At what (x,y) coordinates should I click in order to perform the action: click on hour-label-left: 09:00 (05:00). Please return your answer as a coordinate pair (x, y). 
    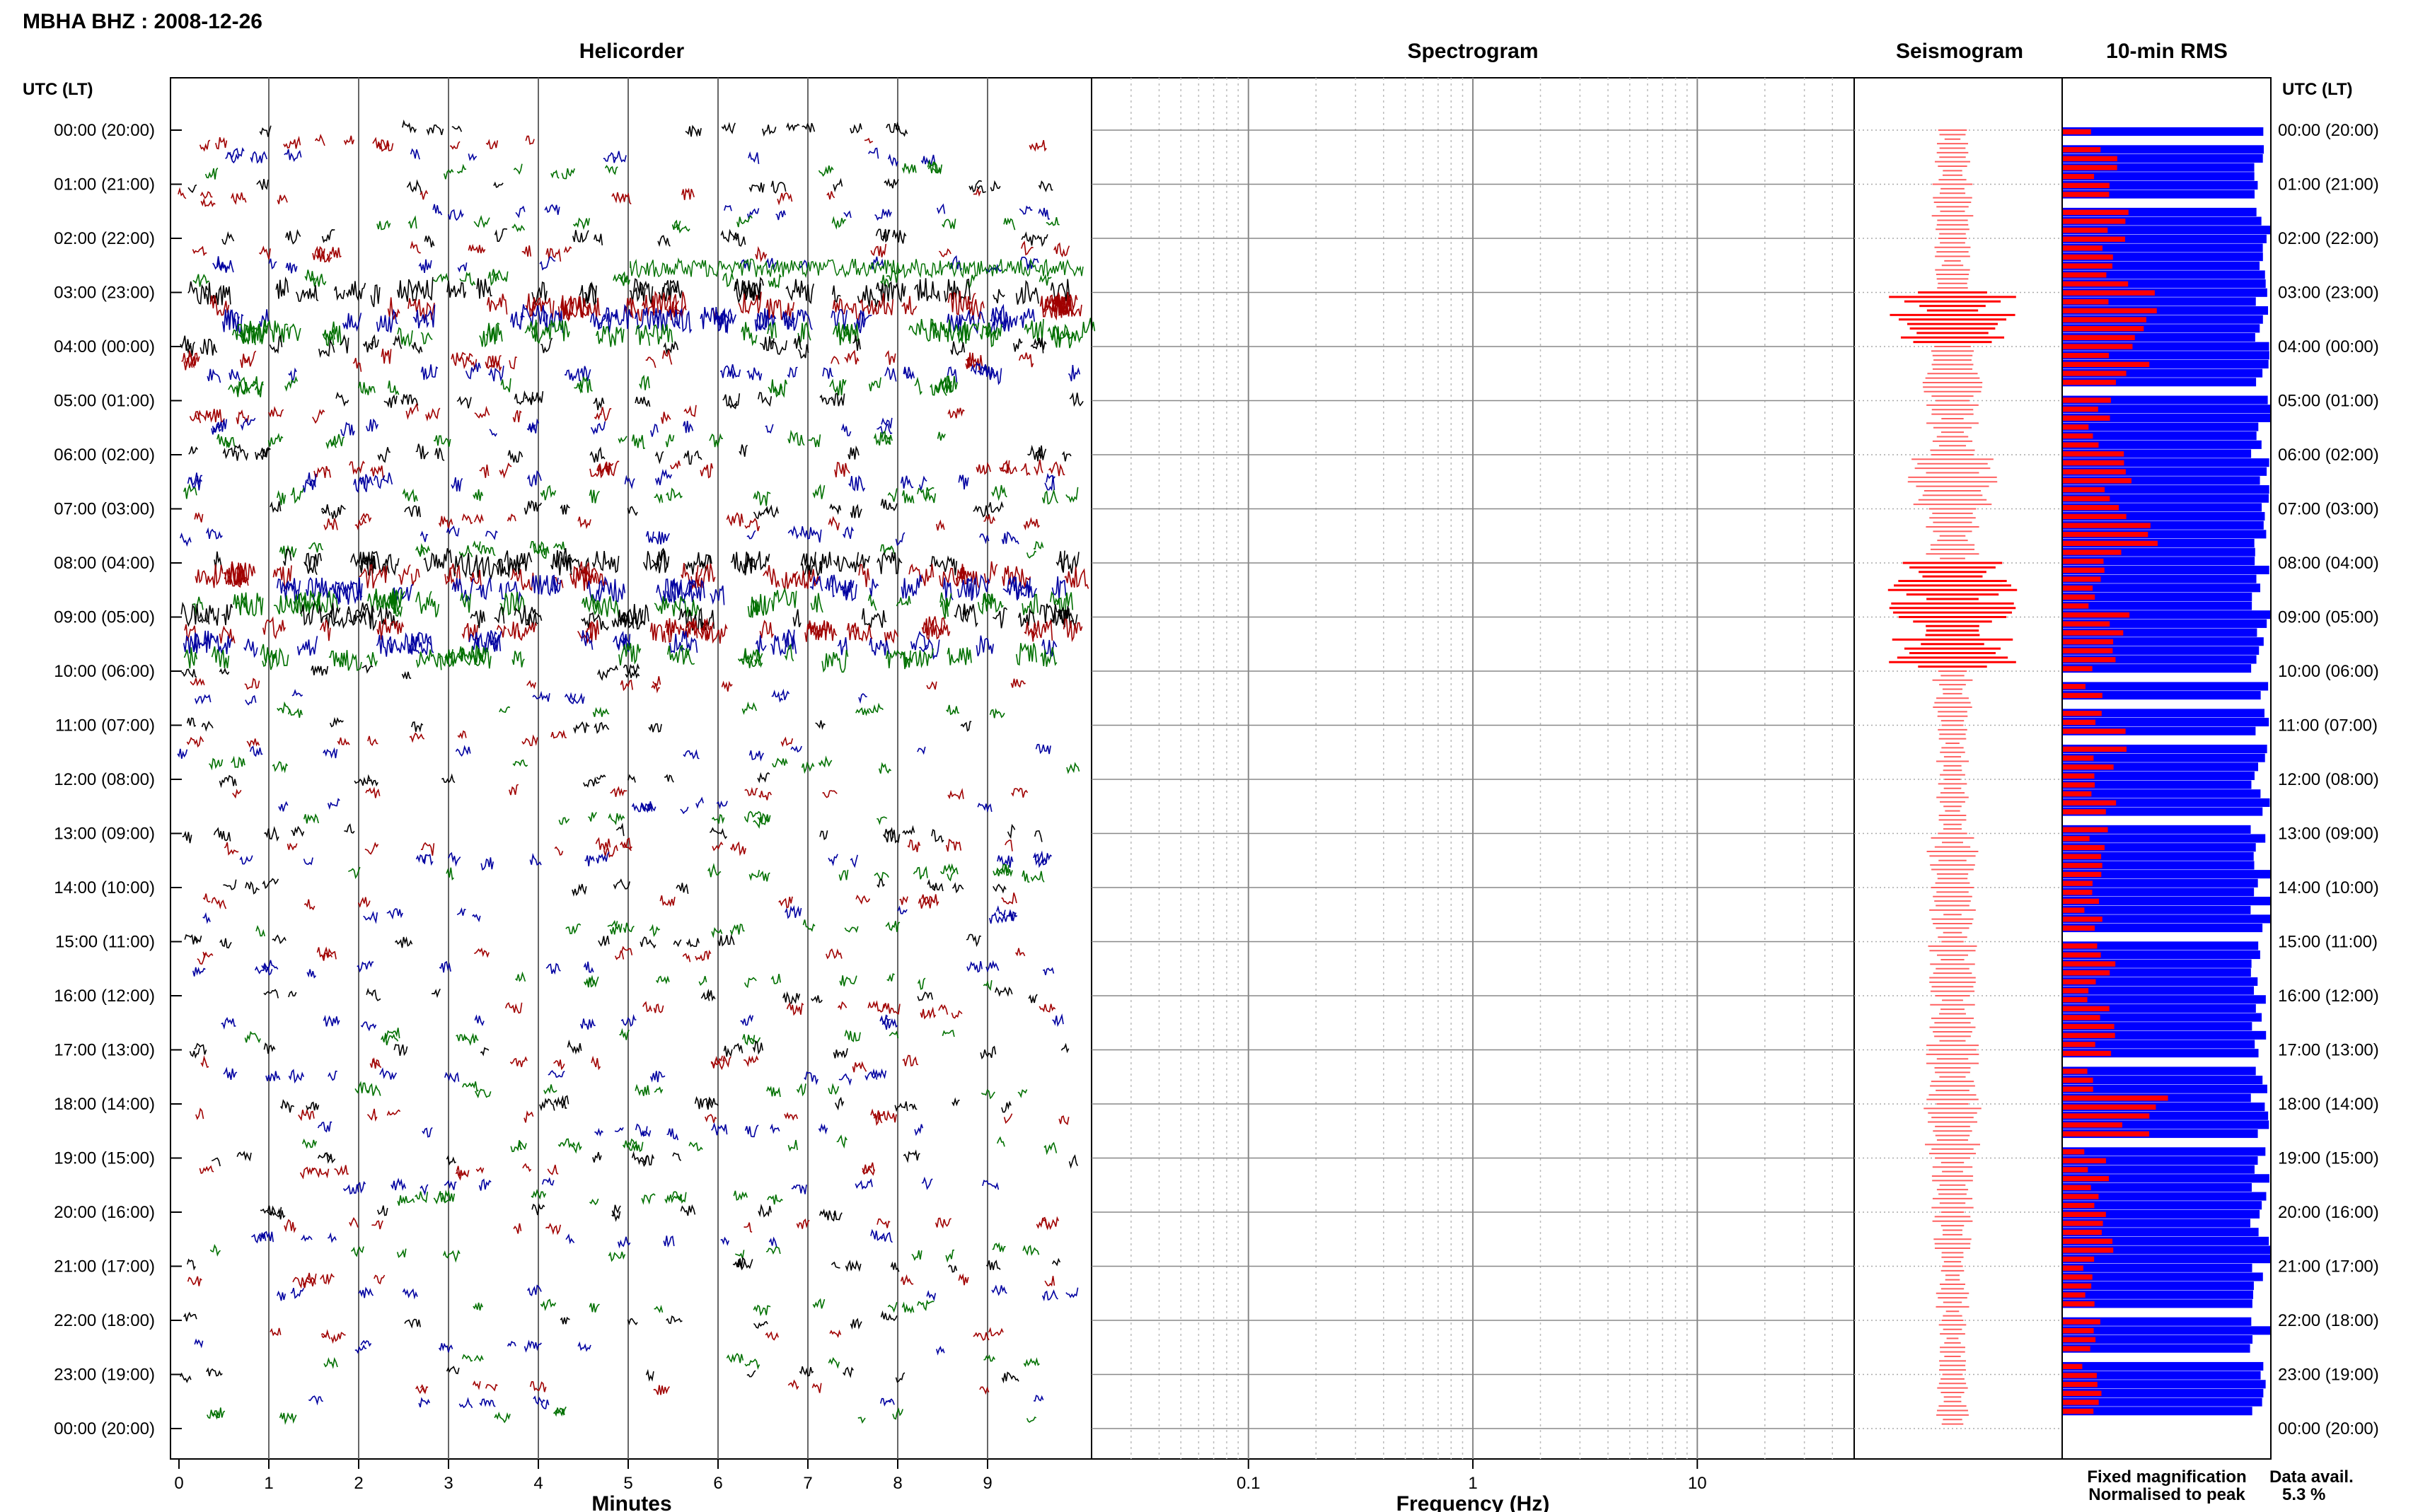
    Looking at the image, I should click on (104, 617).